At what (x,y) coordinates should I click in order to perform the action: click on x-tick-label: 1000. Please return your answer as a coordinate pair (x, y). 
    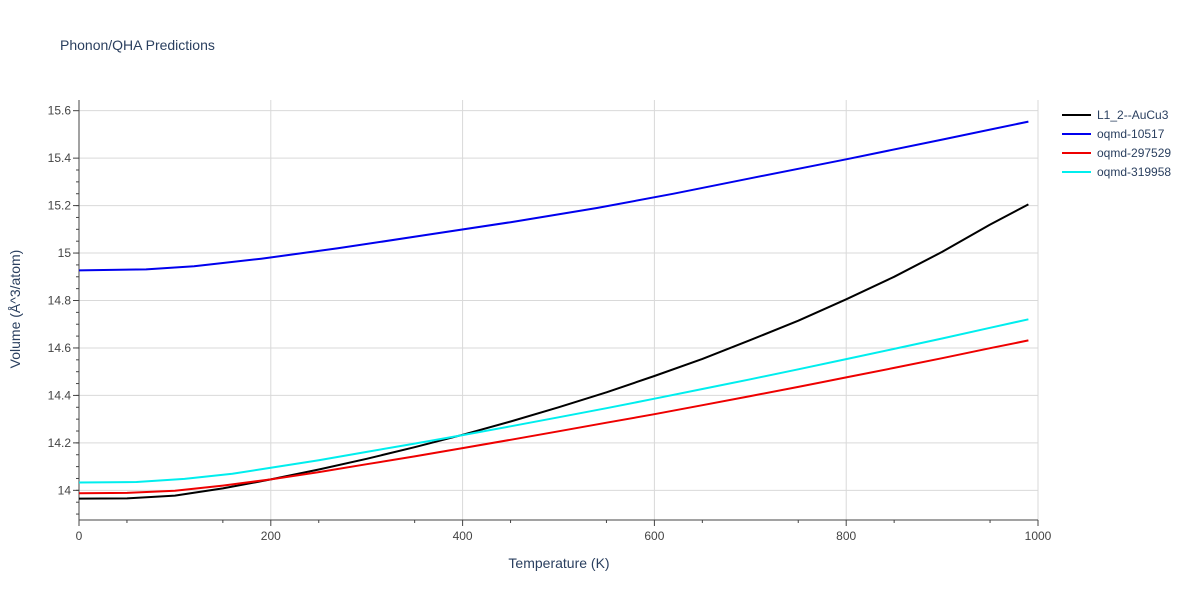
    Looking at the image, I should click on (1038, 536).